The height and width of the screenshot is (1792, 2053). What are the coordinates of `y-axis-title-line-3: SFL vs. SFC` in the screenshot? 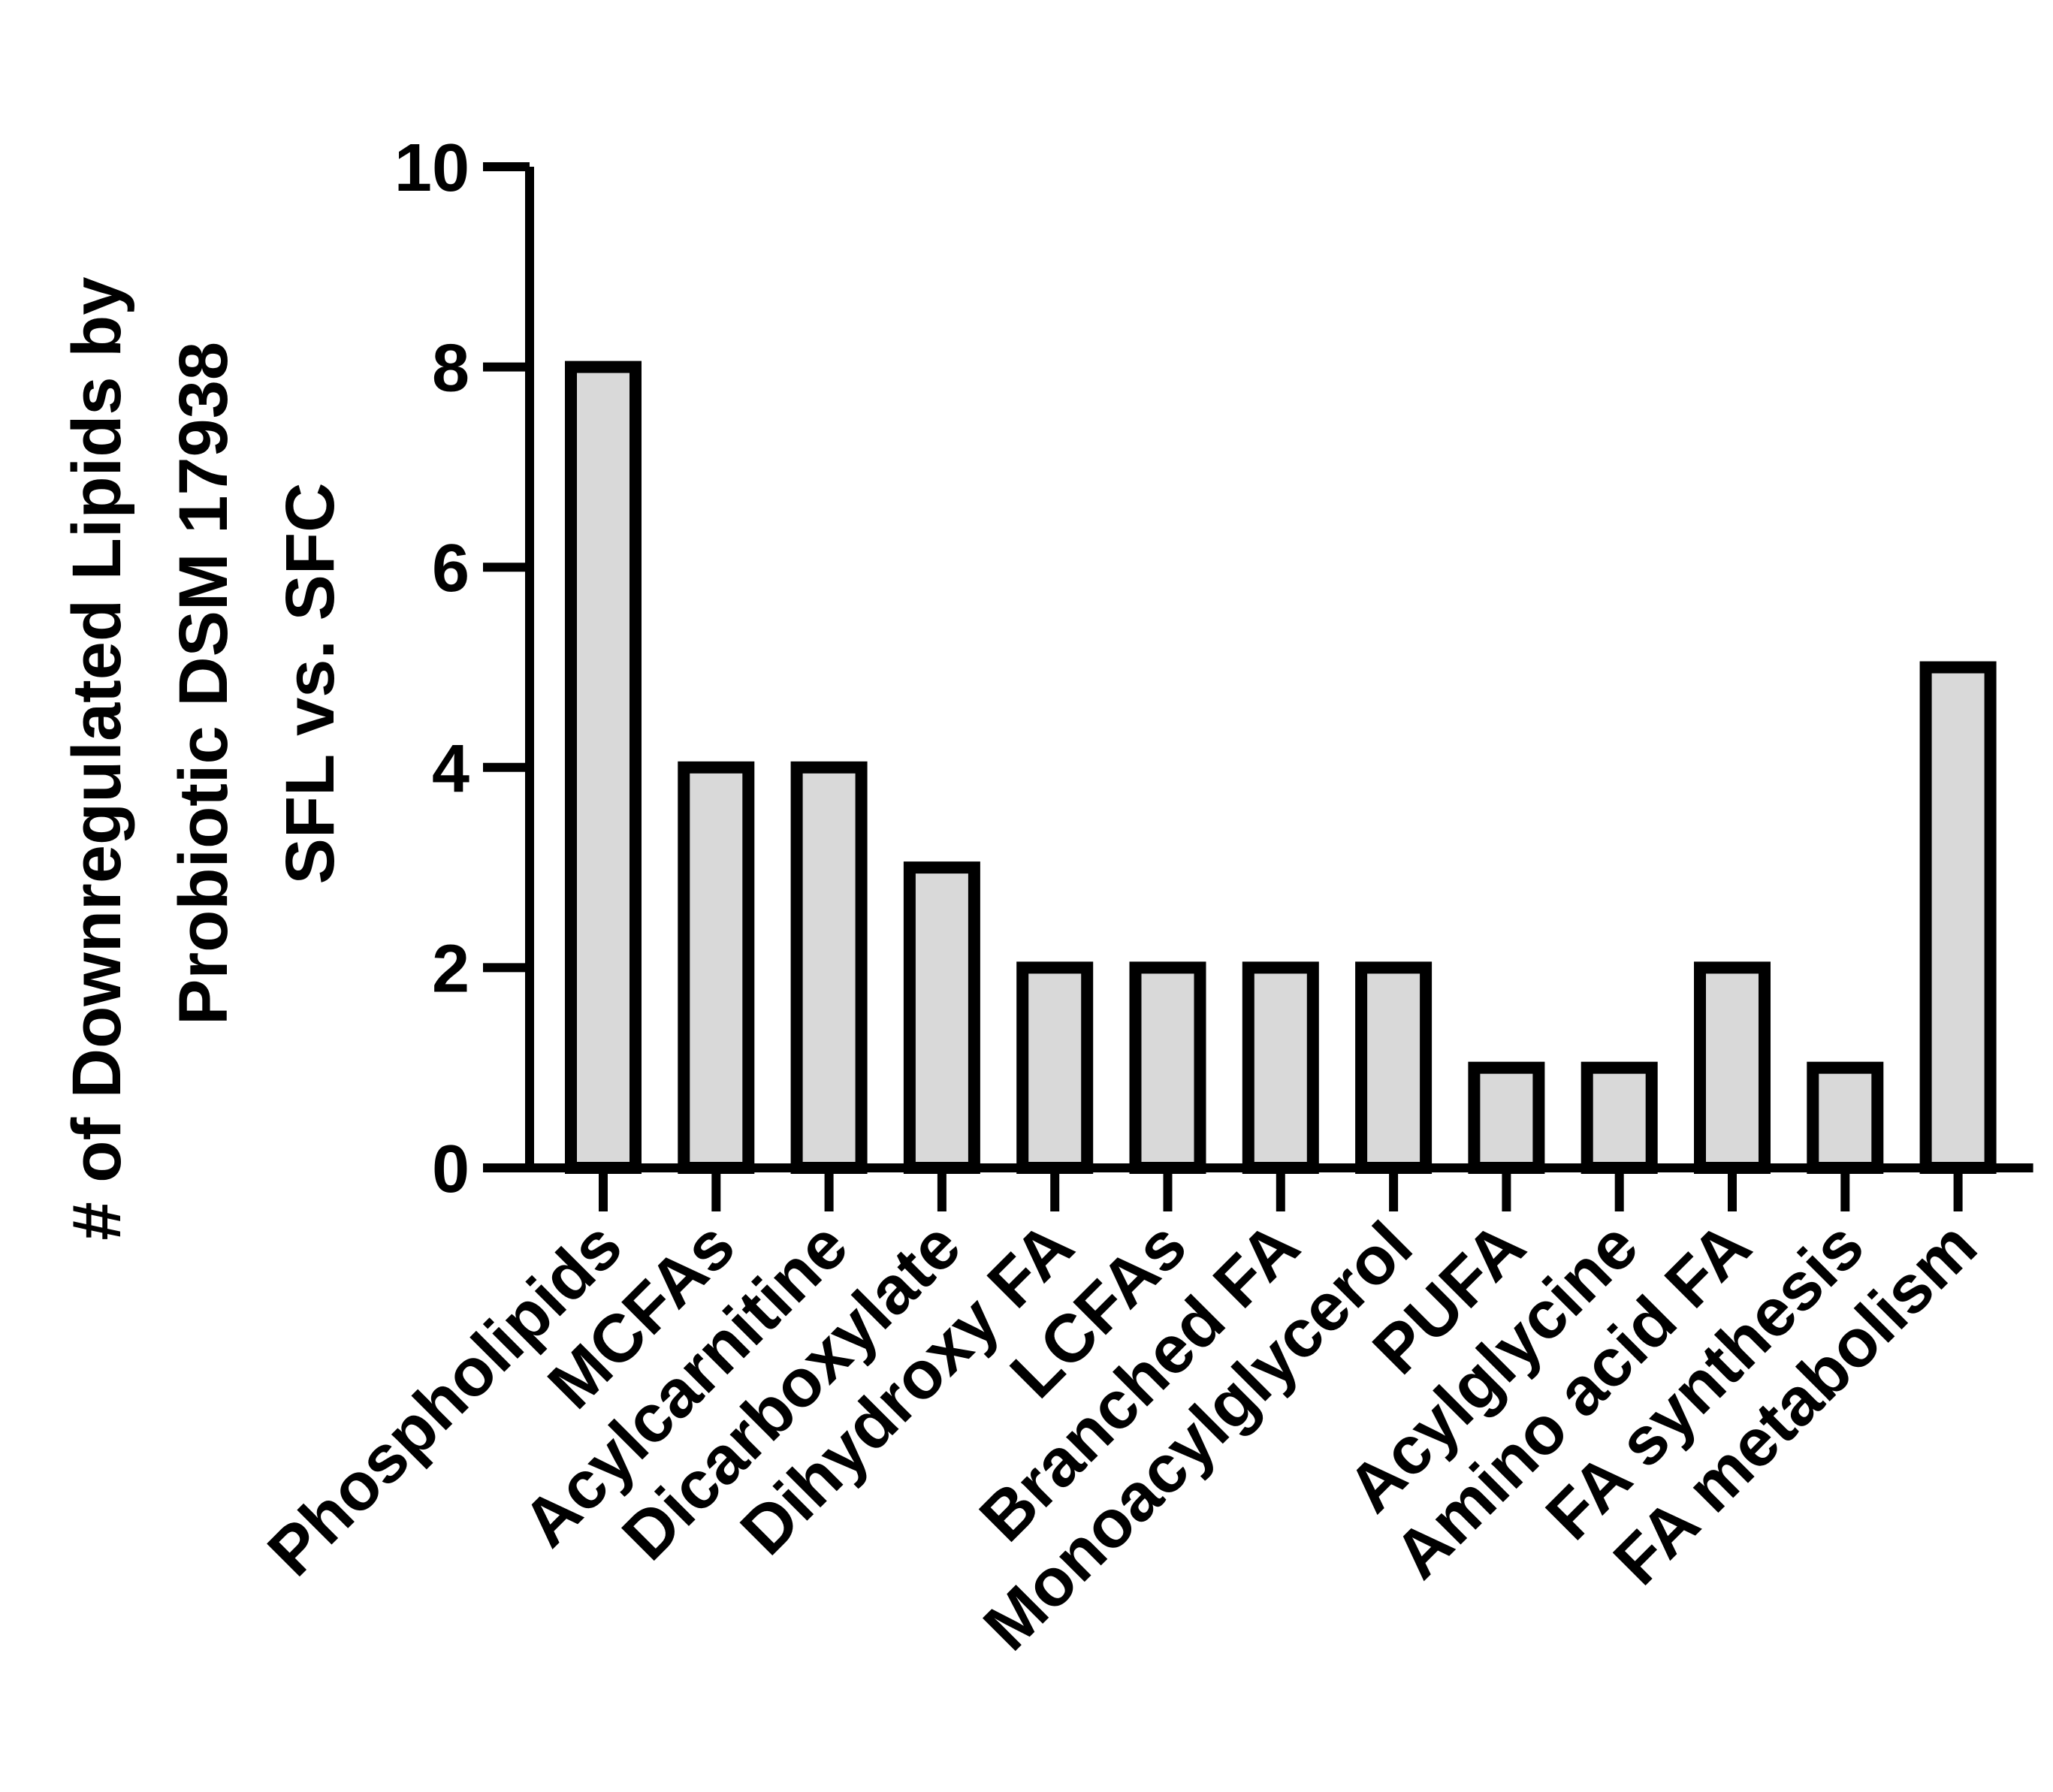 It's located at (310, 683).